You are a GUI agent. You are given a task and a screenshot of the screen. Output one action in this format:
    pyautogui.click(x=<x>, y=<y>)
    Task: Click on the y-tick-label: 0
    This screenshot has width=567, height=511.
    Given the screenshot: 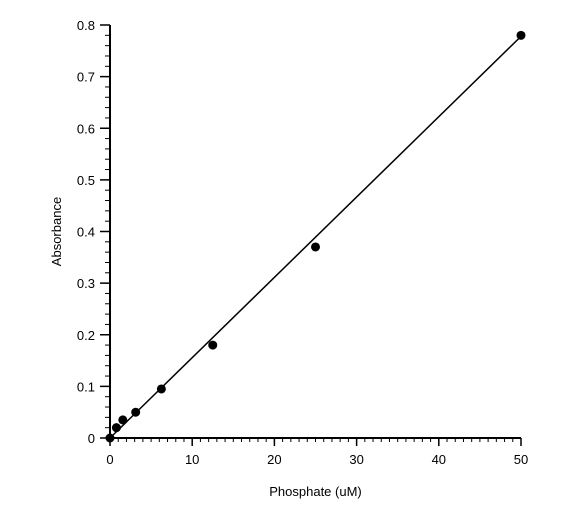 What is the action you would take?
    pyautogui.click(x=91, y=438)
    